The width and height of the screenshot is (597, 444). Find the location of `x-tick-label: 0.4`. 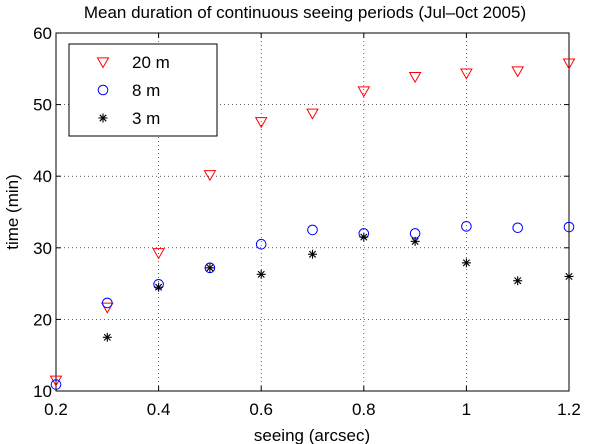

x-tick-label: 0.4 is located at coordinates (159, 409).